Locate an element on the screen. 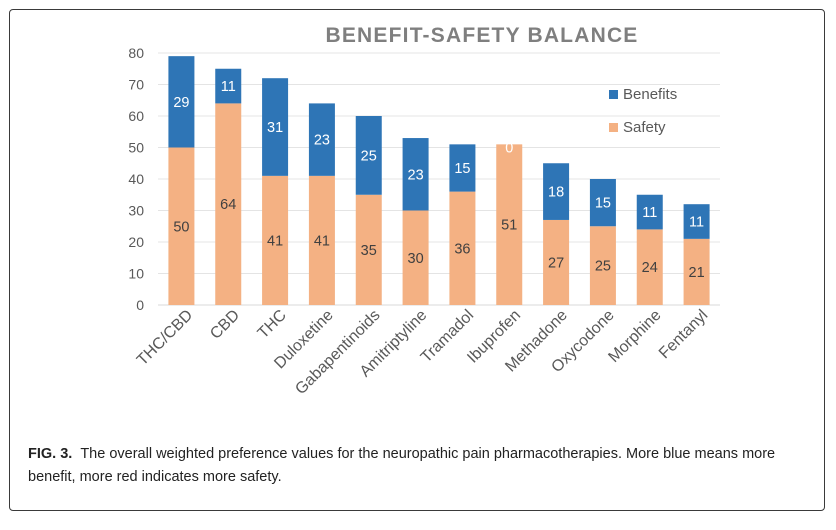 Image resolution: width=836 pixels, height=530 pixels. data-label-safety: 64 is located at coordinates (228, 205).